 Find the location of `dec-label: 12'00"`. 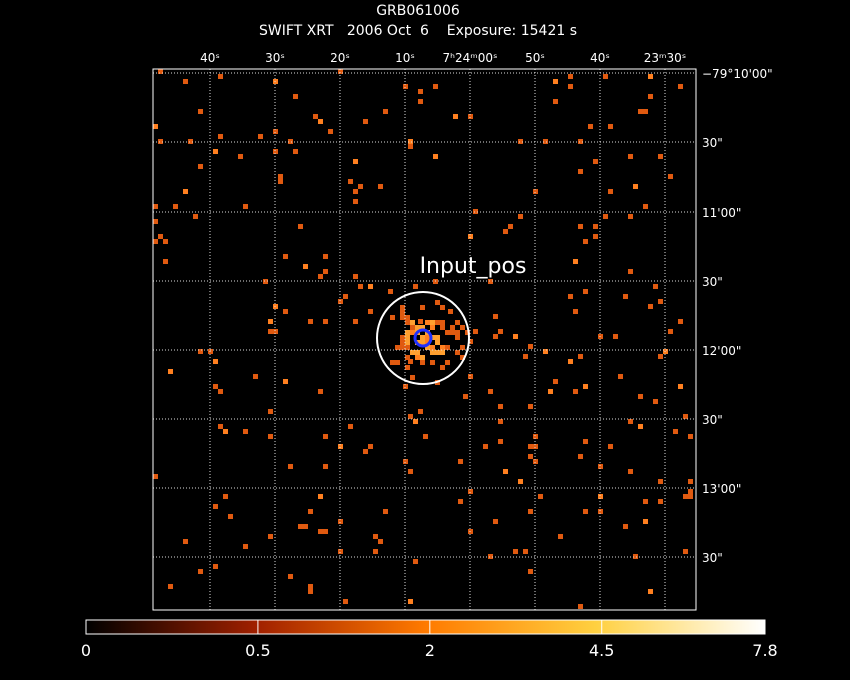

dec-label: 12'00" is located at coordinates (721, 351).